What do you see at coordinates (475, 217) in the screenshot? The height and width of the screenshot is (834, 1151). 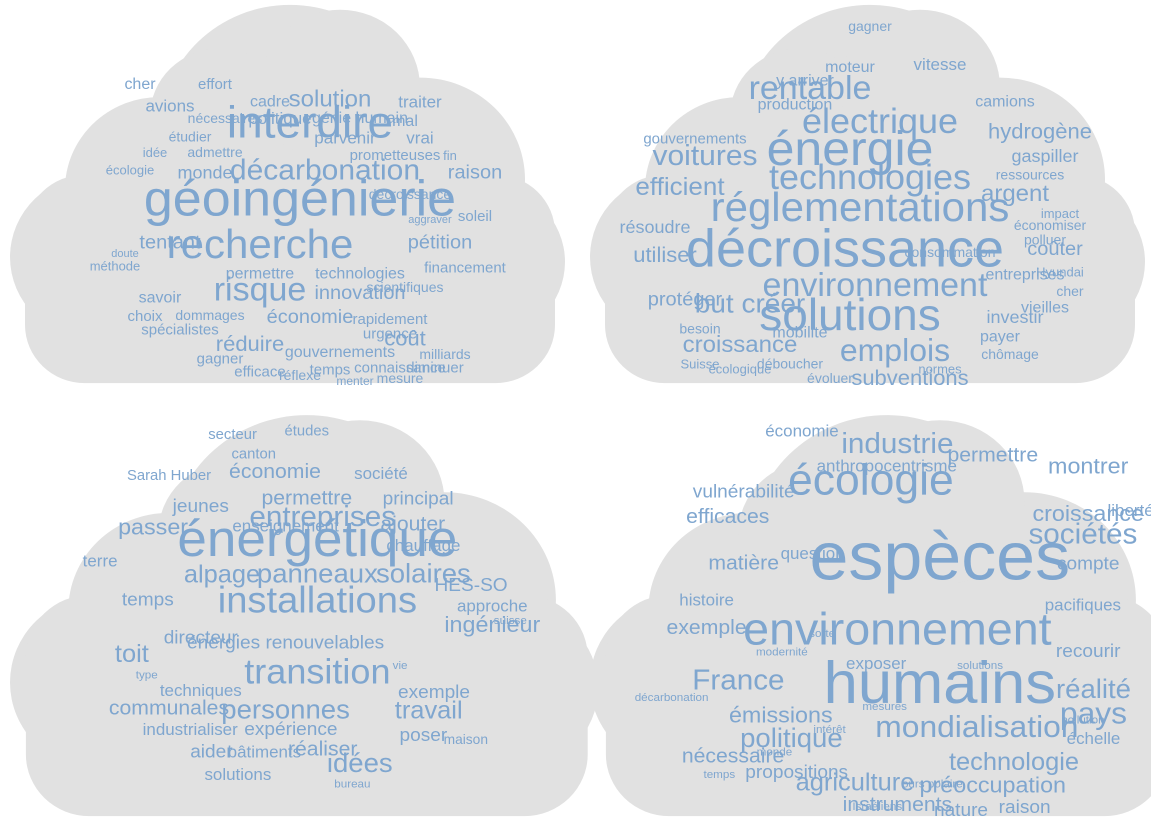 I see `cloud-word: soleil` at bounding box center [475, 217].